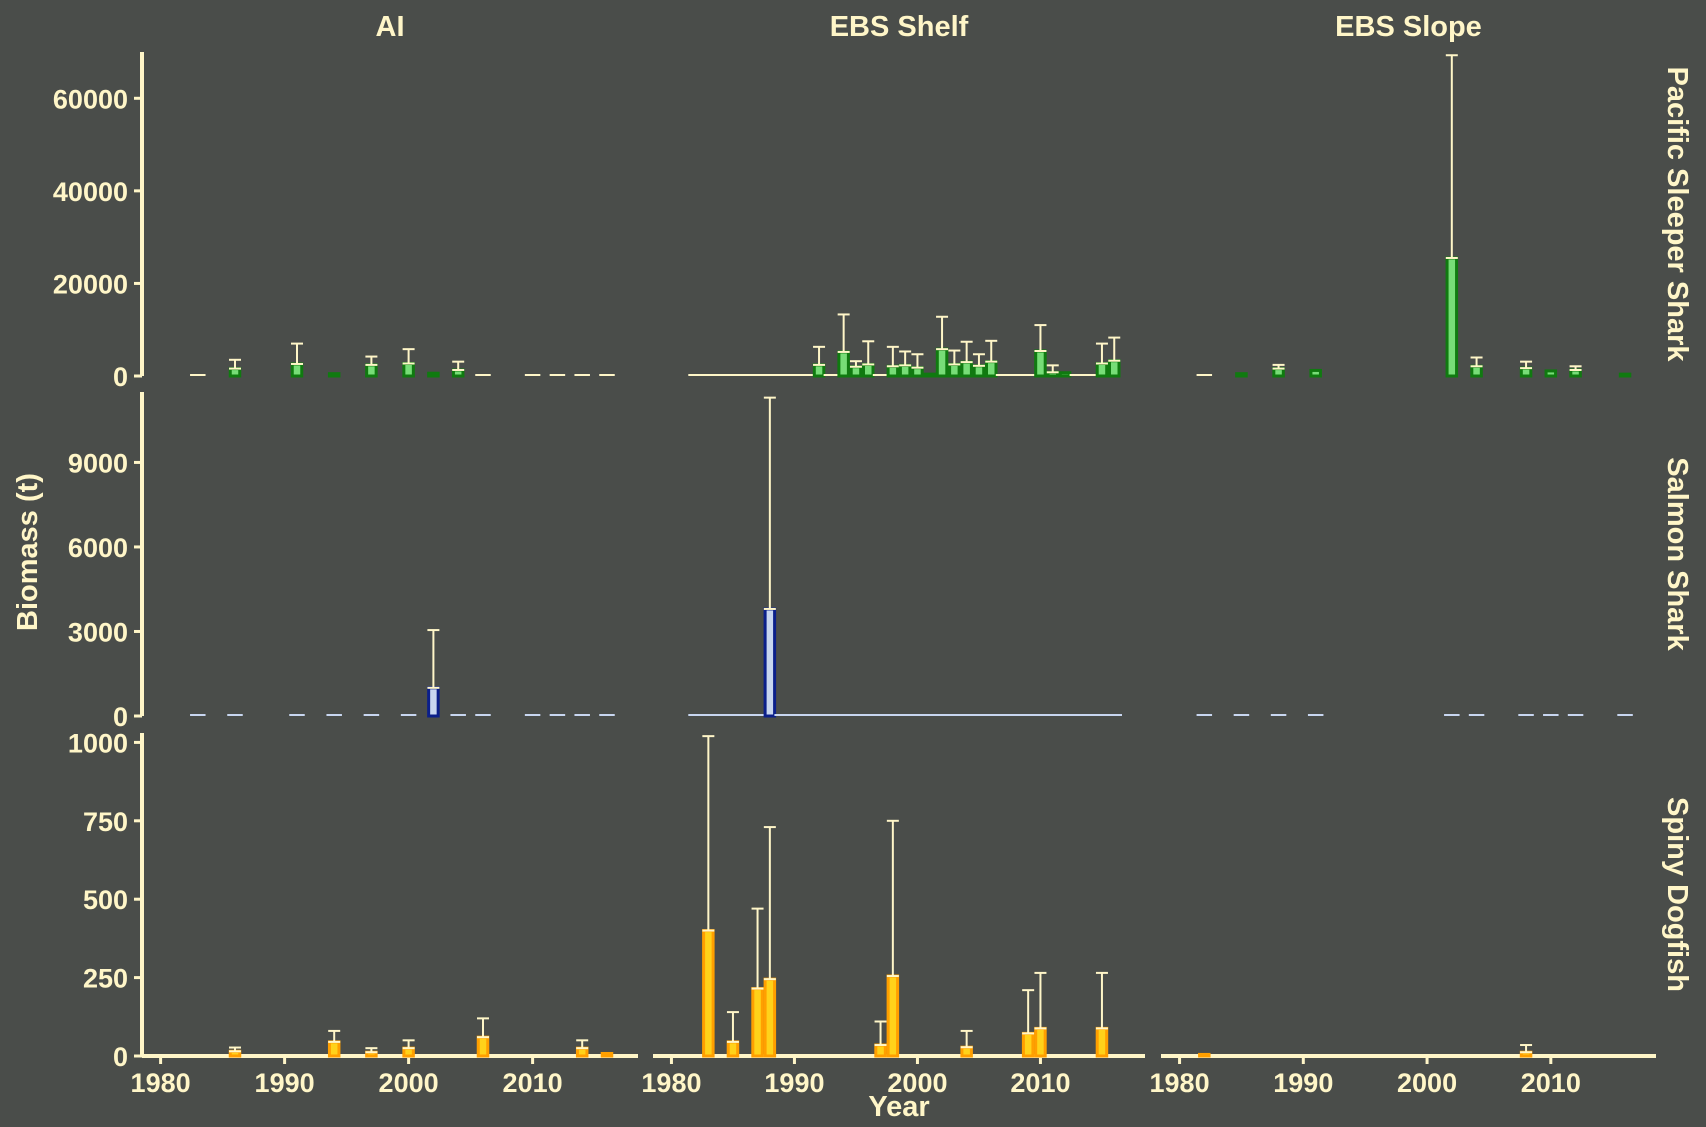 This screenshot has width=1706, height=1127. Describe the element at coordinates (1315, 373) in the screenshot. I see `bar-pacific-sleeper-shark-ebs-slope-1991` at that location.